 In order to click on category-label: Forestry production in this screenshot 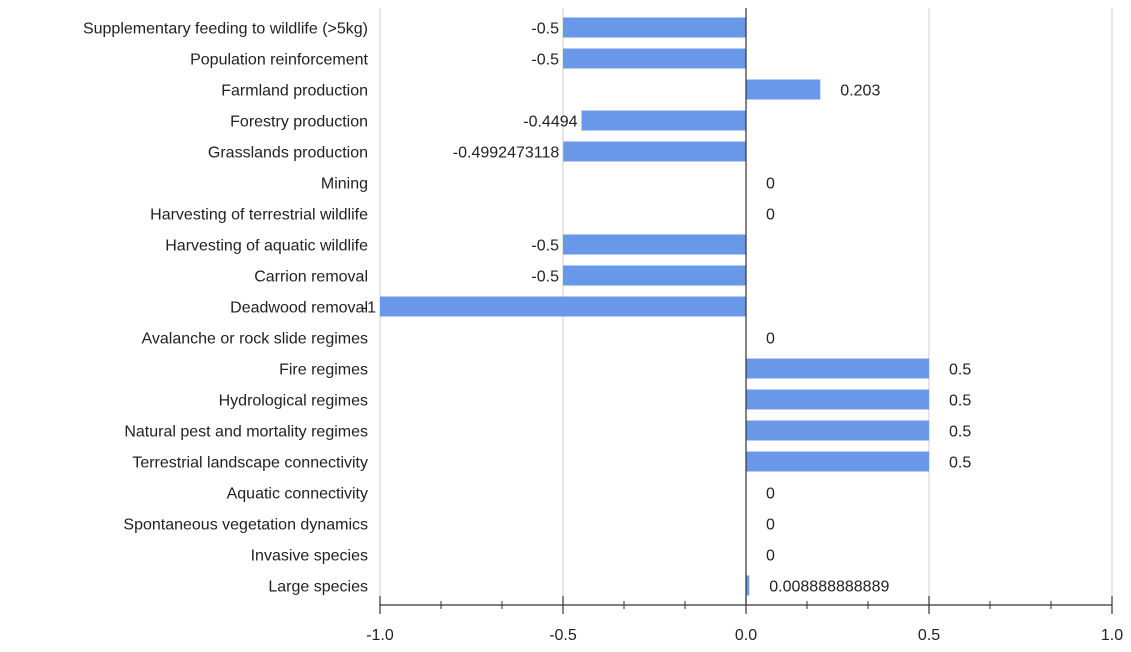, I will do `click(299, 122)`.